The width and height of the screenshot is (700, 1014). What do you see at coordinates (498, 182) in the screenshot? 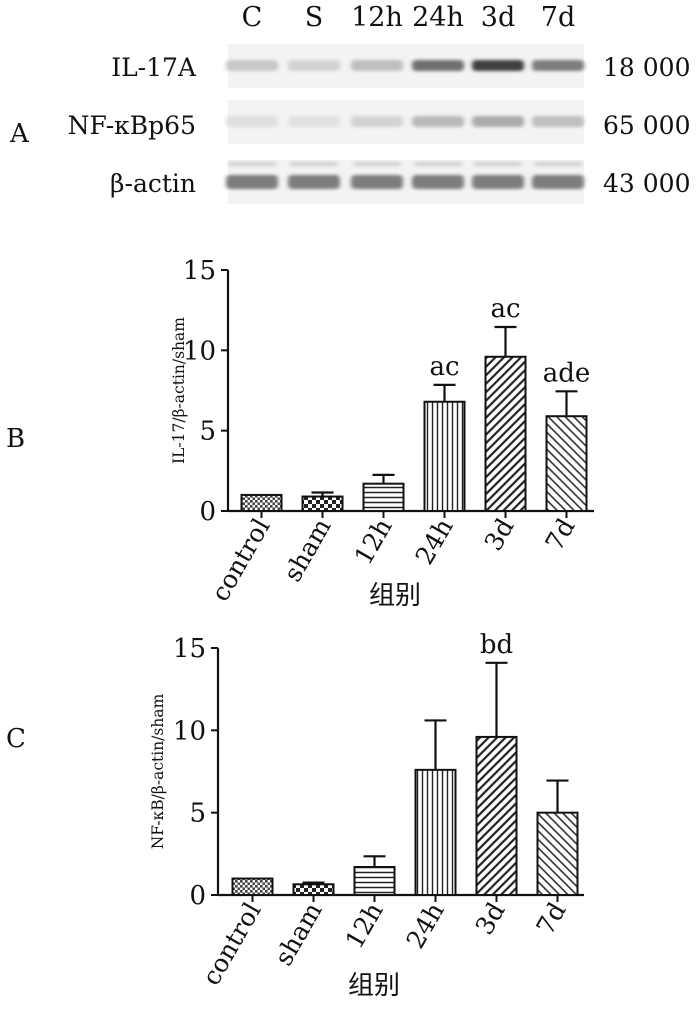
I see `band-actin-3d` at bounding box center [498, 182].